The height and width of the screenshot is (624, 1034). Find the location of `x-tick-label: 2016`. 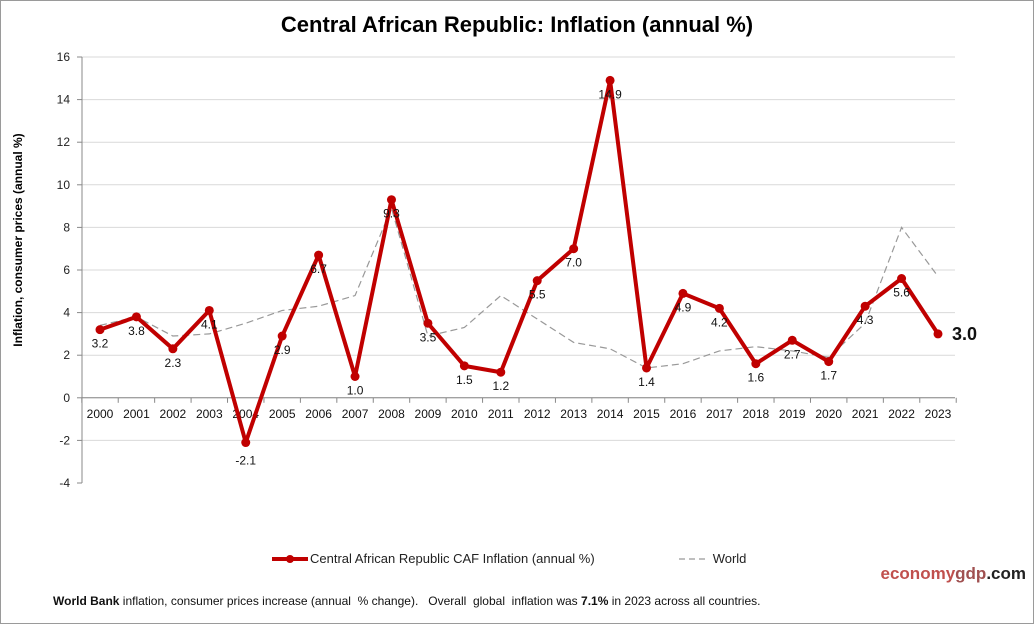

x-tick-label: 2016 is located at coordinates (683, 414).